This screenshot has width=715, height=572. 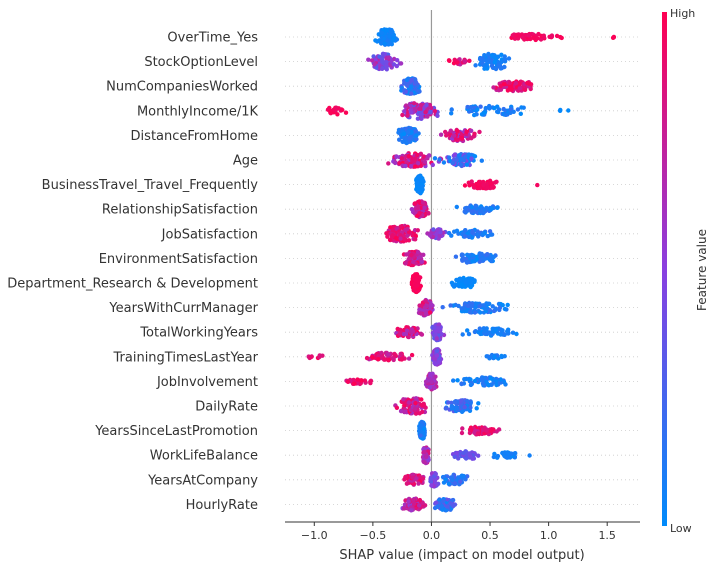 What do you see at coordinates (207, 382) in the screenshot?
I see `feature-label-jobinvolvement: JobInvolvement` at bounding box center [207, 382].